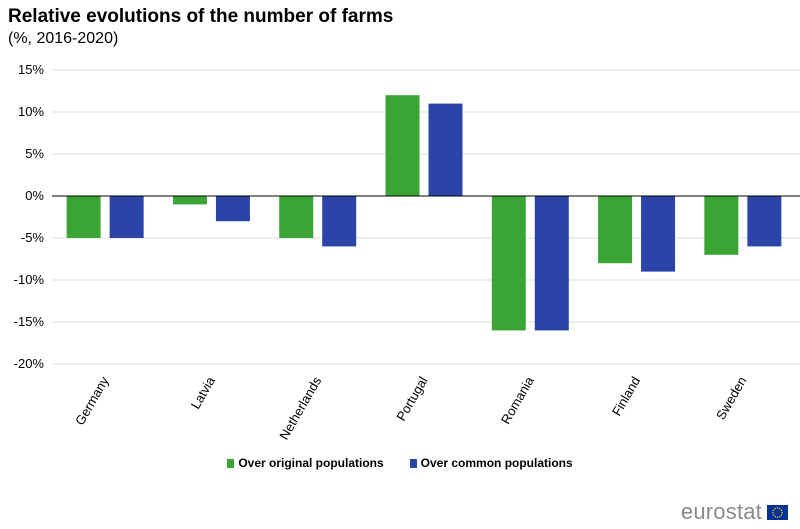 This screenshot has width=800, height=529. What do you see at coordinates (29, 363) in the screenshot?
I see `y-tick-label: -20%` at bounding box center [29, 363].